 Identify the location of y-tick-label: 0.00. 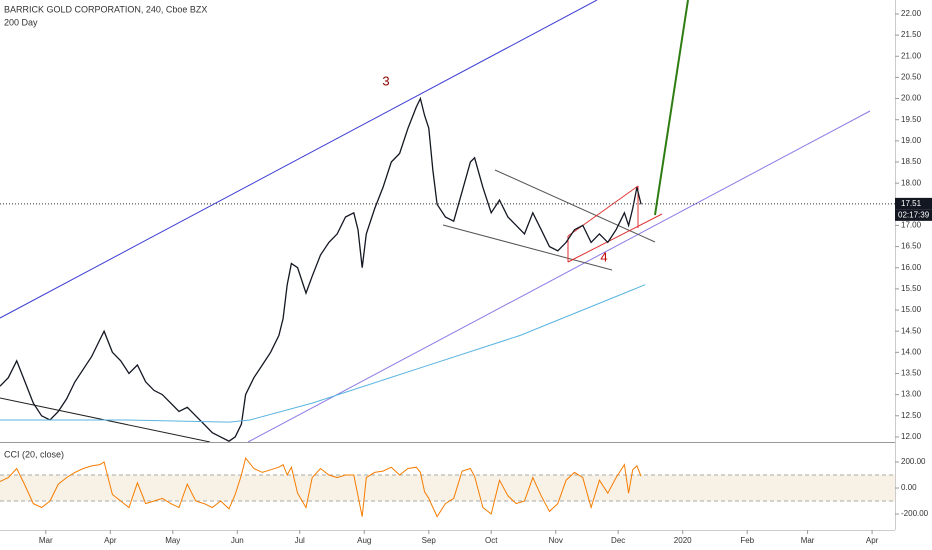
(909, 487).